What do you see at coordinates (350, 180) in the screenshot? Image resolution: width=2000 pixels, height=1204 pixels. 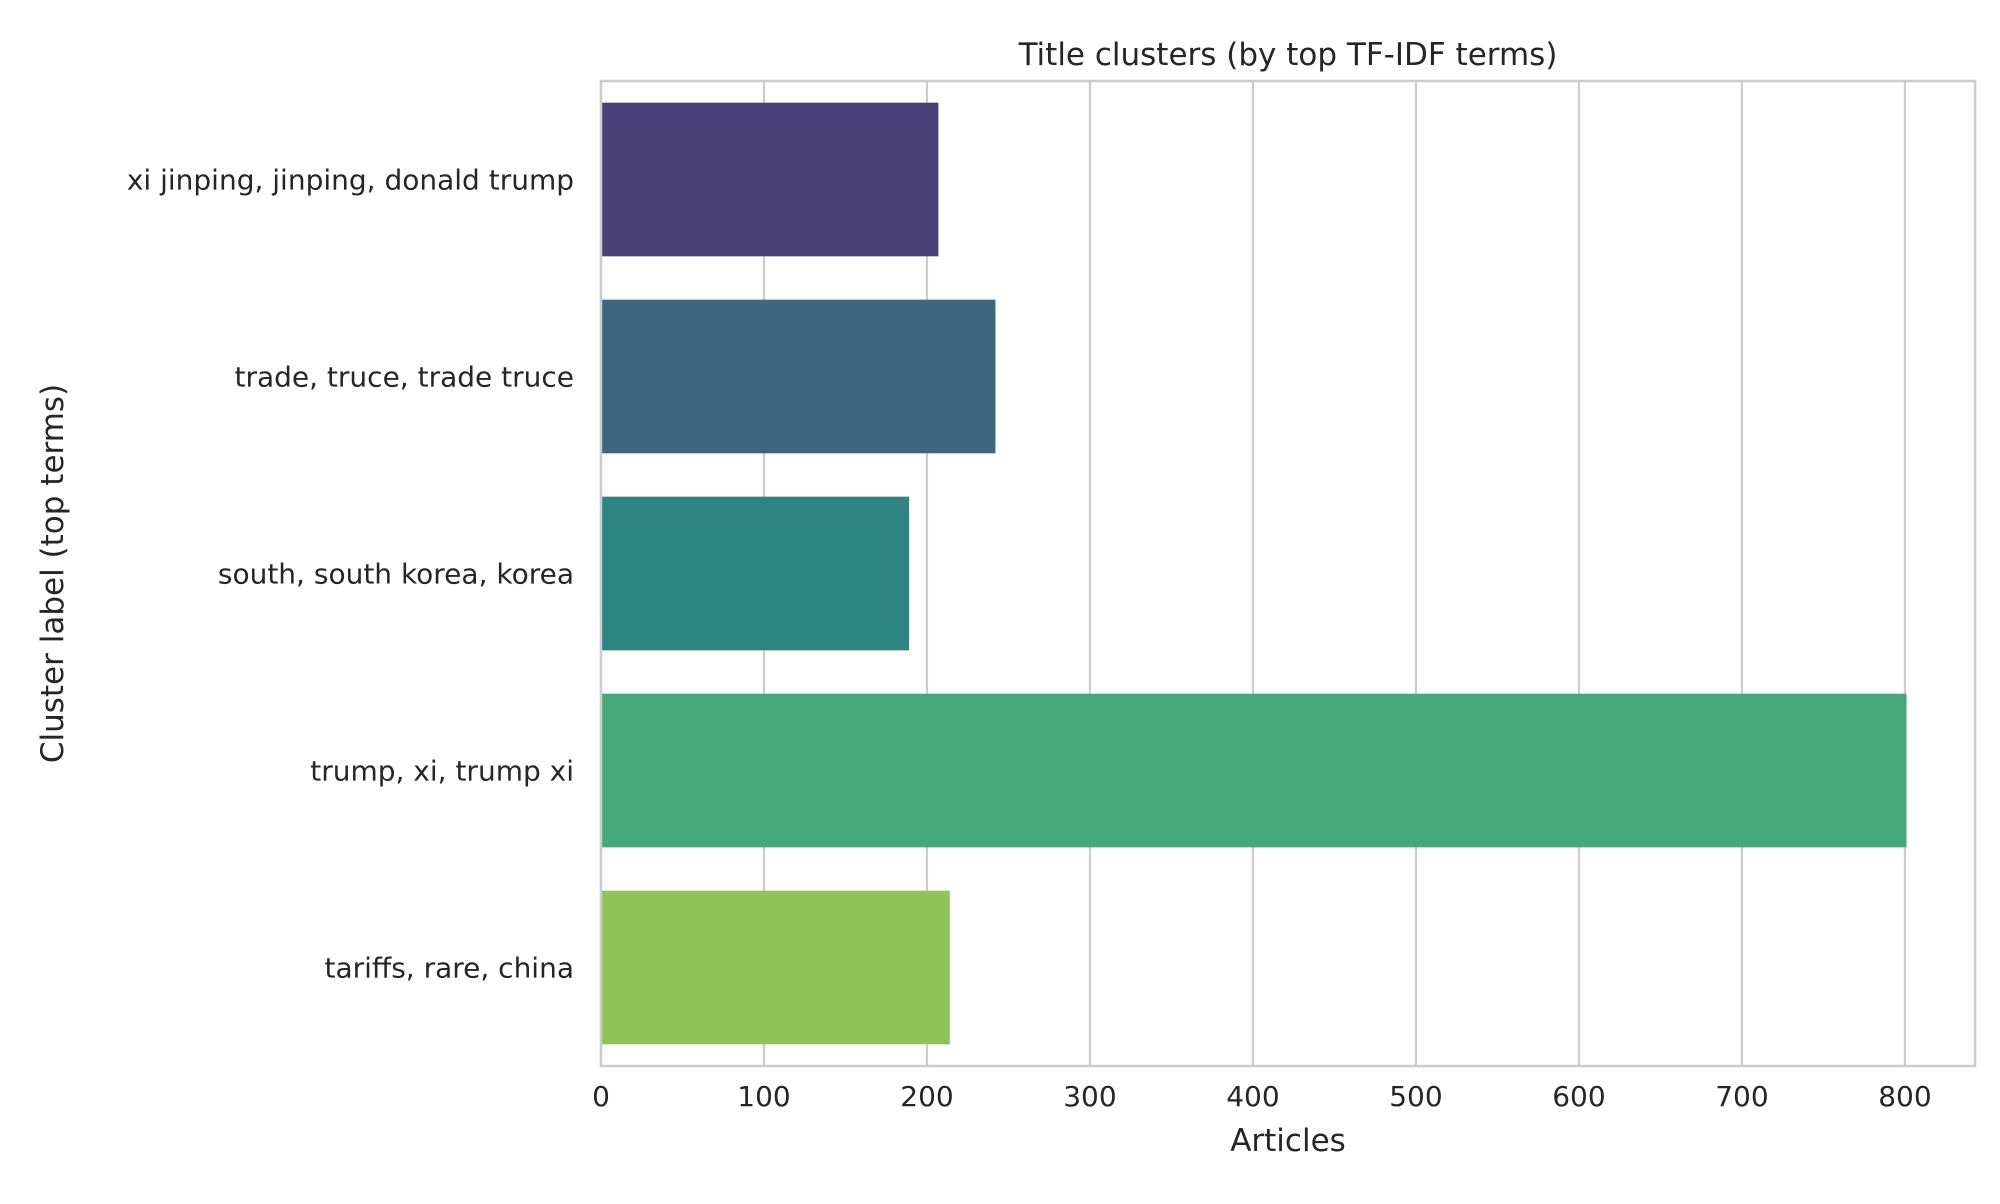 I see `y-tick-label: xi jinping, jinping, donald trump` at bounding box center [350, 180].